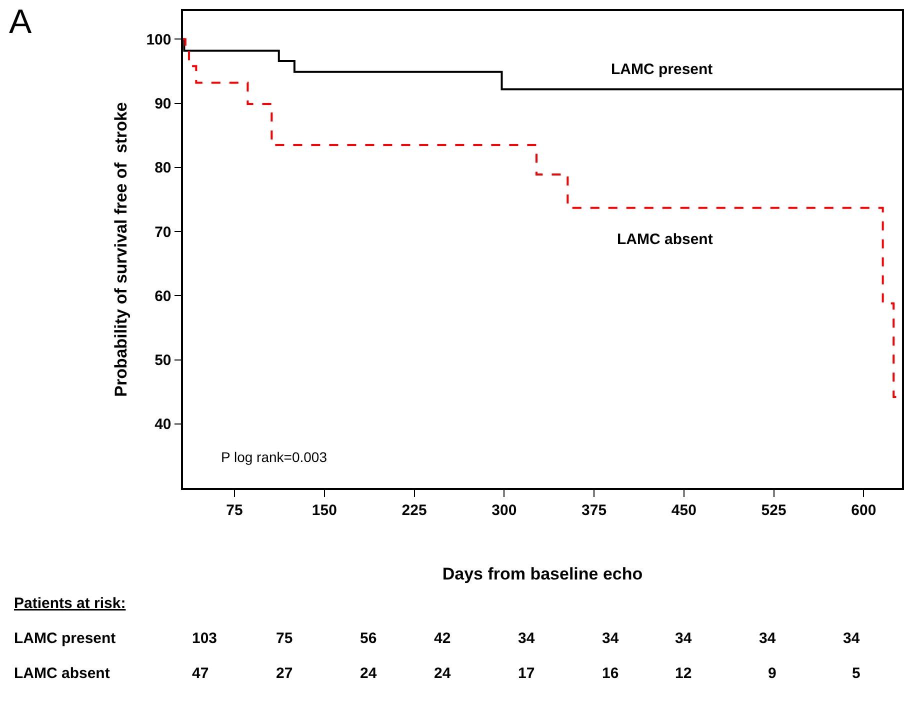 This screenshot has height=704, width=913. What do you see at coordinates (665, 239) in the screenshot?
I see `series-label: LAMC absent` at bounding box center [665, 239].